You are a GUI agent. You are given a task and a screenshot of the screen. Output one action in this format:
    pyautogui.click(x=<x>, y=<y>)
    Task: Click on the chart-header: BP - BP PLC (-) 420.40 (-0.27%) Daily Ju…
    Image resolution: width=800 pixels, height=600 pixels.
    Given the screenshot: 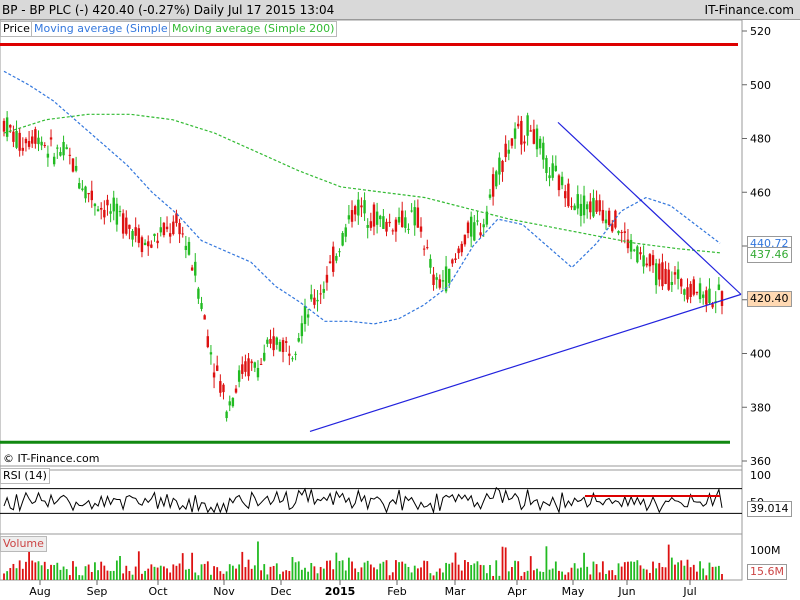 What is the action you would take?
    pyautogui.click(x=400, y=10)
    